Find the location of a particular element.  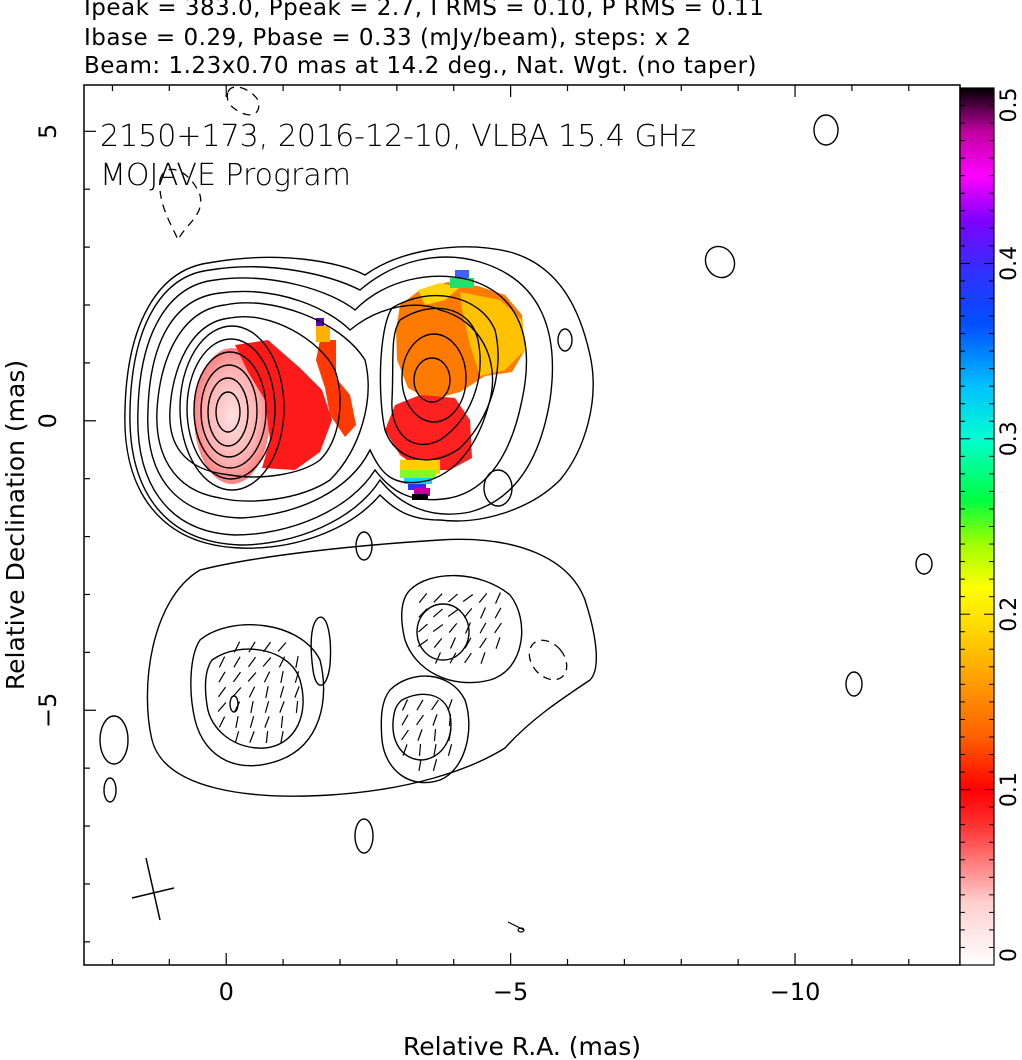

x-tick-label: −5 is located at coordinates (510, 992).